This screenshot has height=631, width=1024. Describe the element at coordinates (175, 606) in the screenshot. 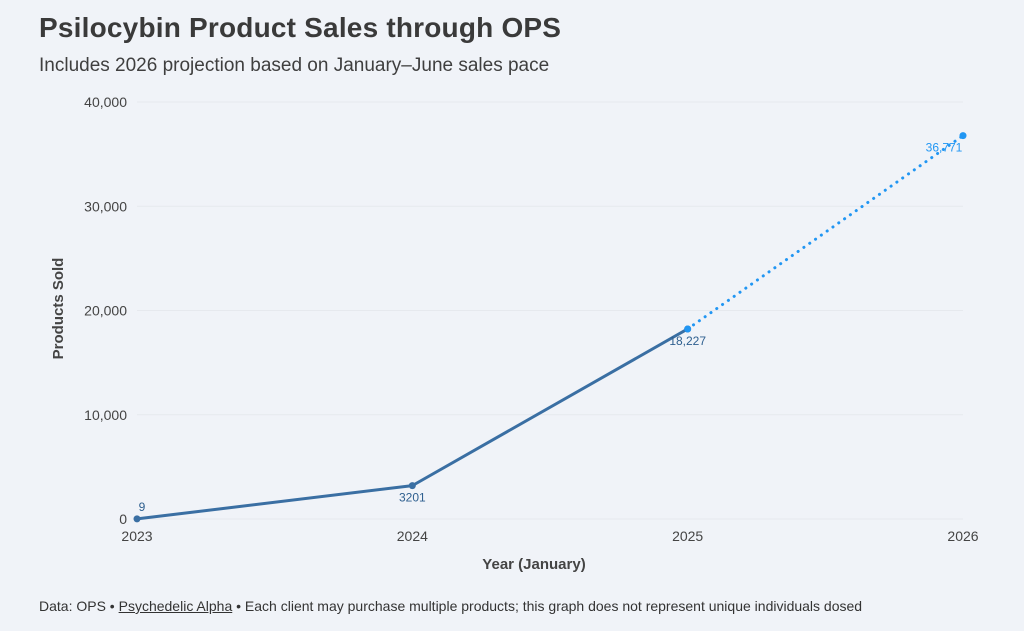

I see `psychedelic-alpha-link: Psychedelic Alpha` at that location.